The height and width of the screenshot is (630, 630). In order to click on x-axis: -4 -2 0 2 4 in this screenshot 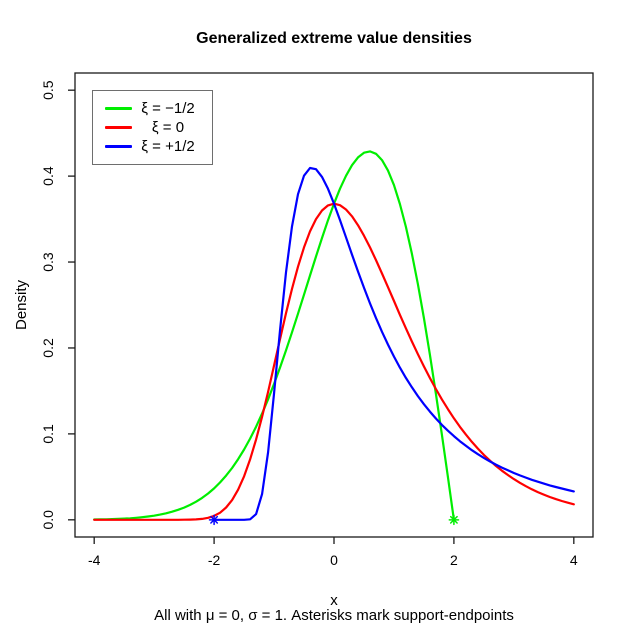, I will do `click(333, 552)`.